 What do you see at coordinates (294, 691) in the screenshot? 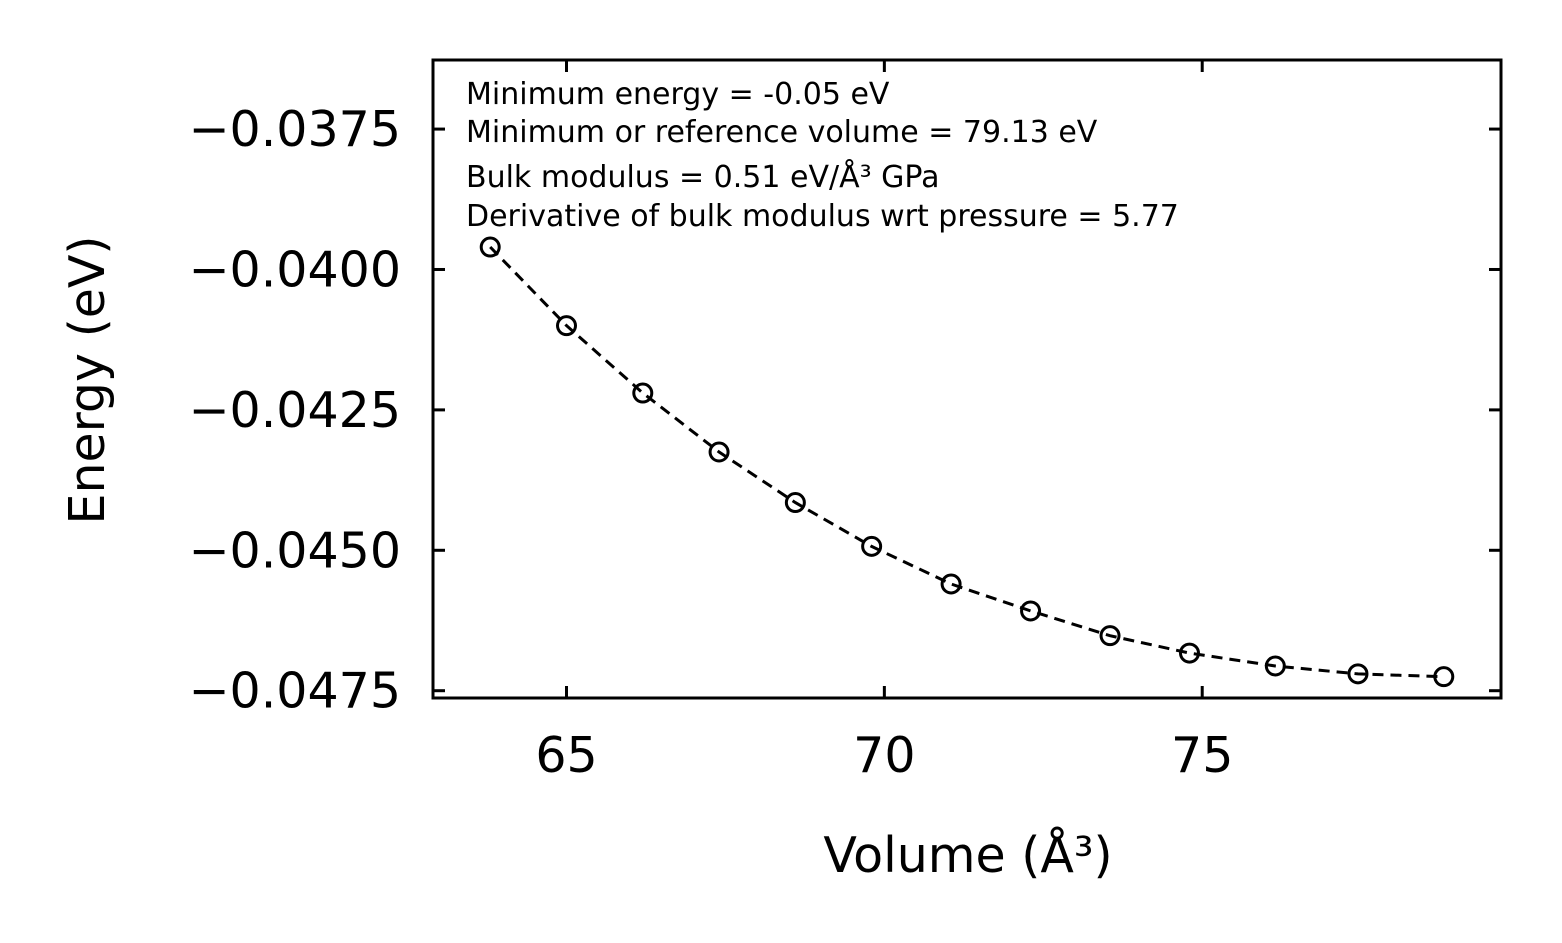
I see `y-tick-label: −0.0475` at bounding box center [294, 691].